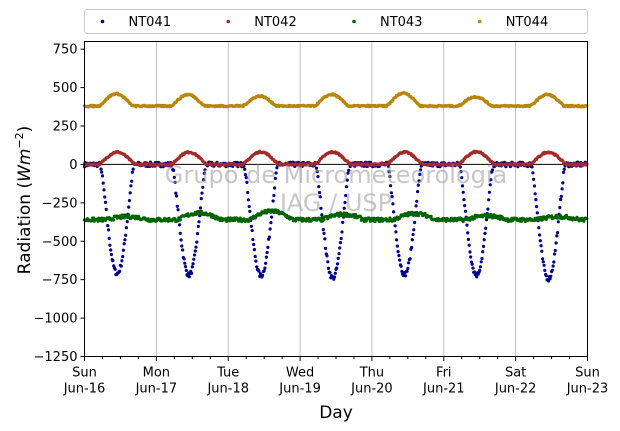 The height and width of the screenshot is (431, 620). What do you see at coordinates (587, 389) in the screenshot?
I see `x-tick-date: Jun-23` at bounding box center [587, 389].